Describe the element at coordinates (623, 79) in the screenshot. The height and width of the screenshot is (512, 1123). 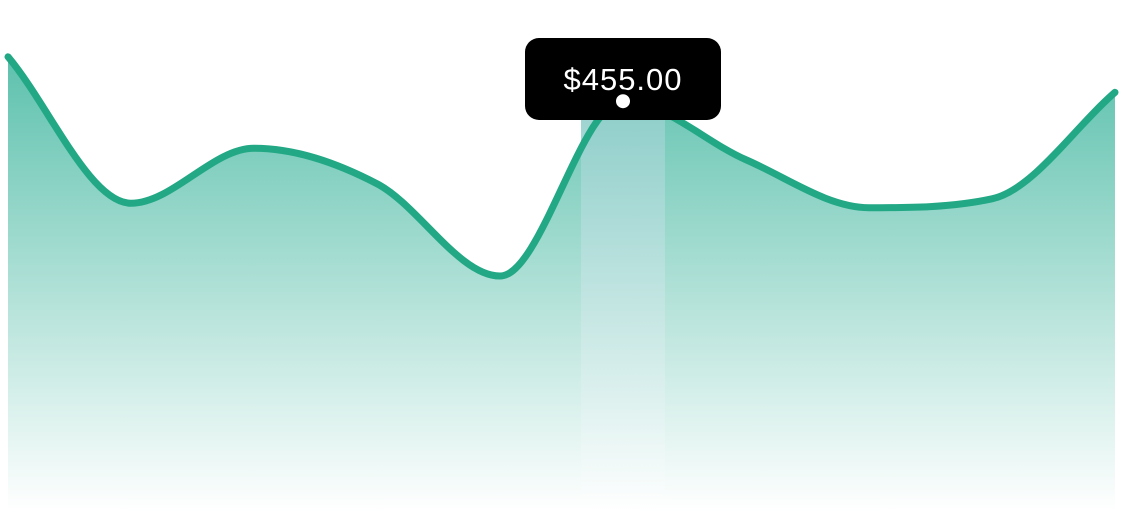
I see `tooltip-box` at that location.